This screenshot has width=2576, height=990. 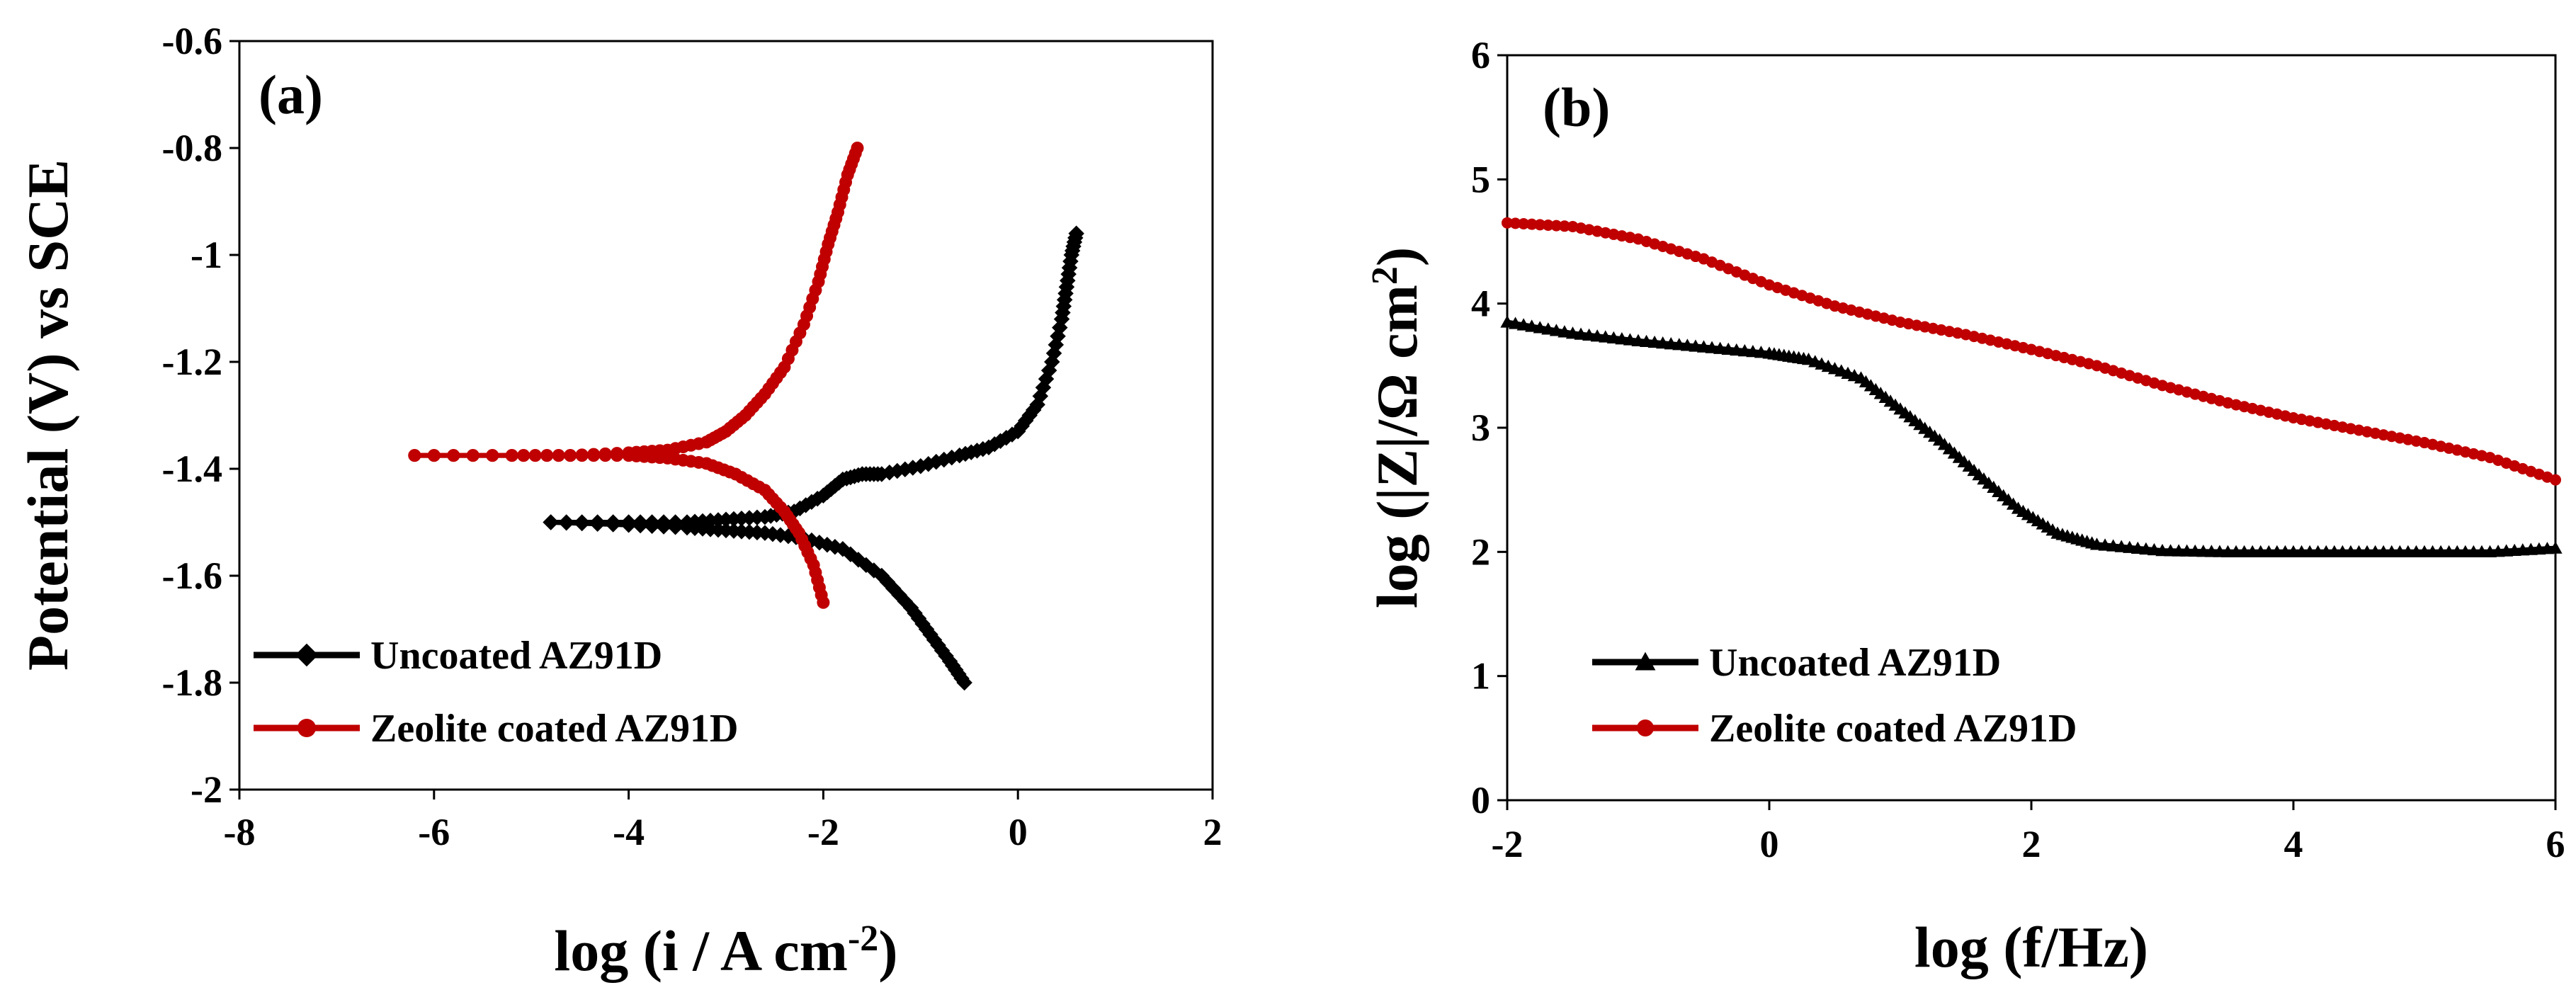 What do you see at coordinates (2031, 947) in the screenshot?
I see `x-axis-title-b: log (f/Hz)` at bounding box center [2031, 947].